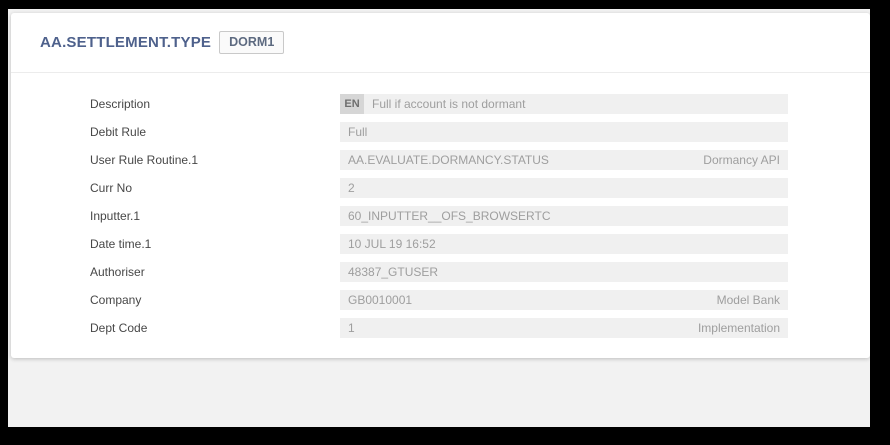 Image resolution: width=890 pixels, height=445 pixels. Describe the element at coordinates (564, 132) in the screenshot. I see `field-value-box: Full` at that location.